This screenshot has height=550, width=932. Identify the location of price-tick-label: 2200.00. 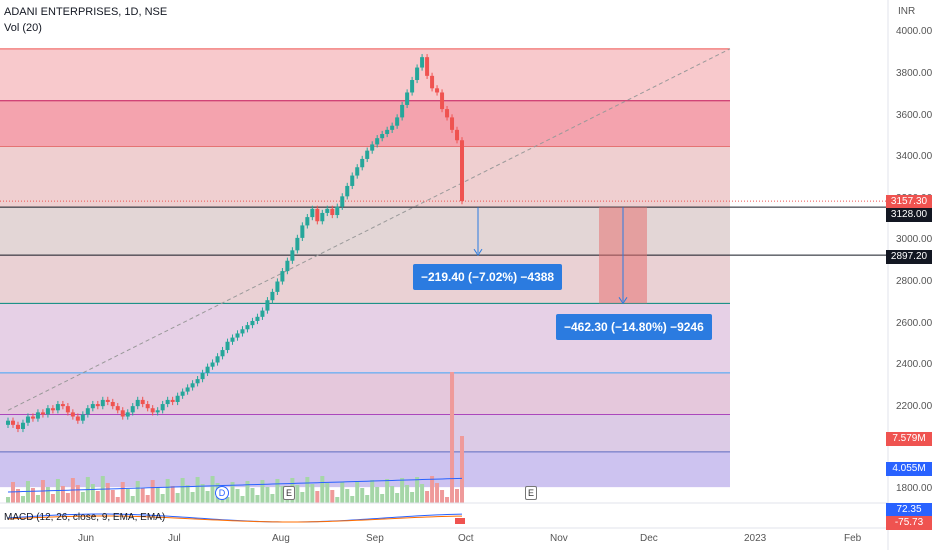
(914, 406).